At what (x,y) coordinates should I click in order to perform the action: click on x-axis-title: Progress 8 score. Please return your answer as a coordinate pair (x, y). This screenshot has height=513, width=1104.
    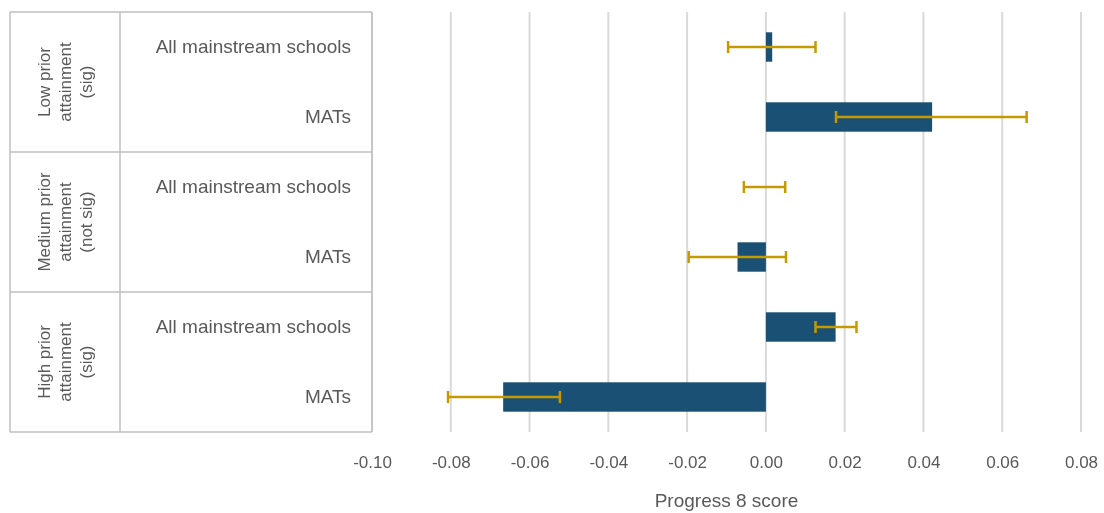
    Looking at the image, I should click on (726, 500).